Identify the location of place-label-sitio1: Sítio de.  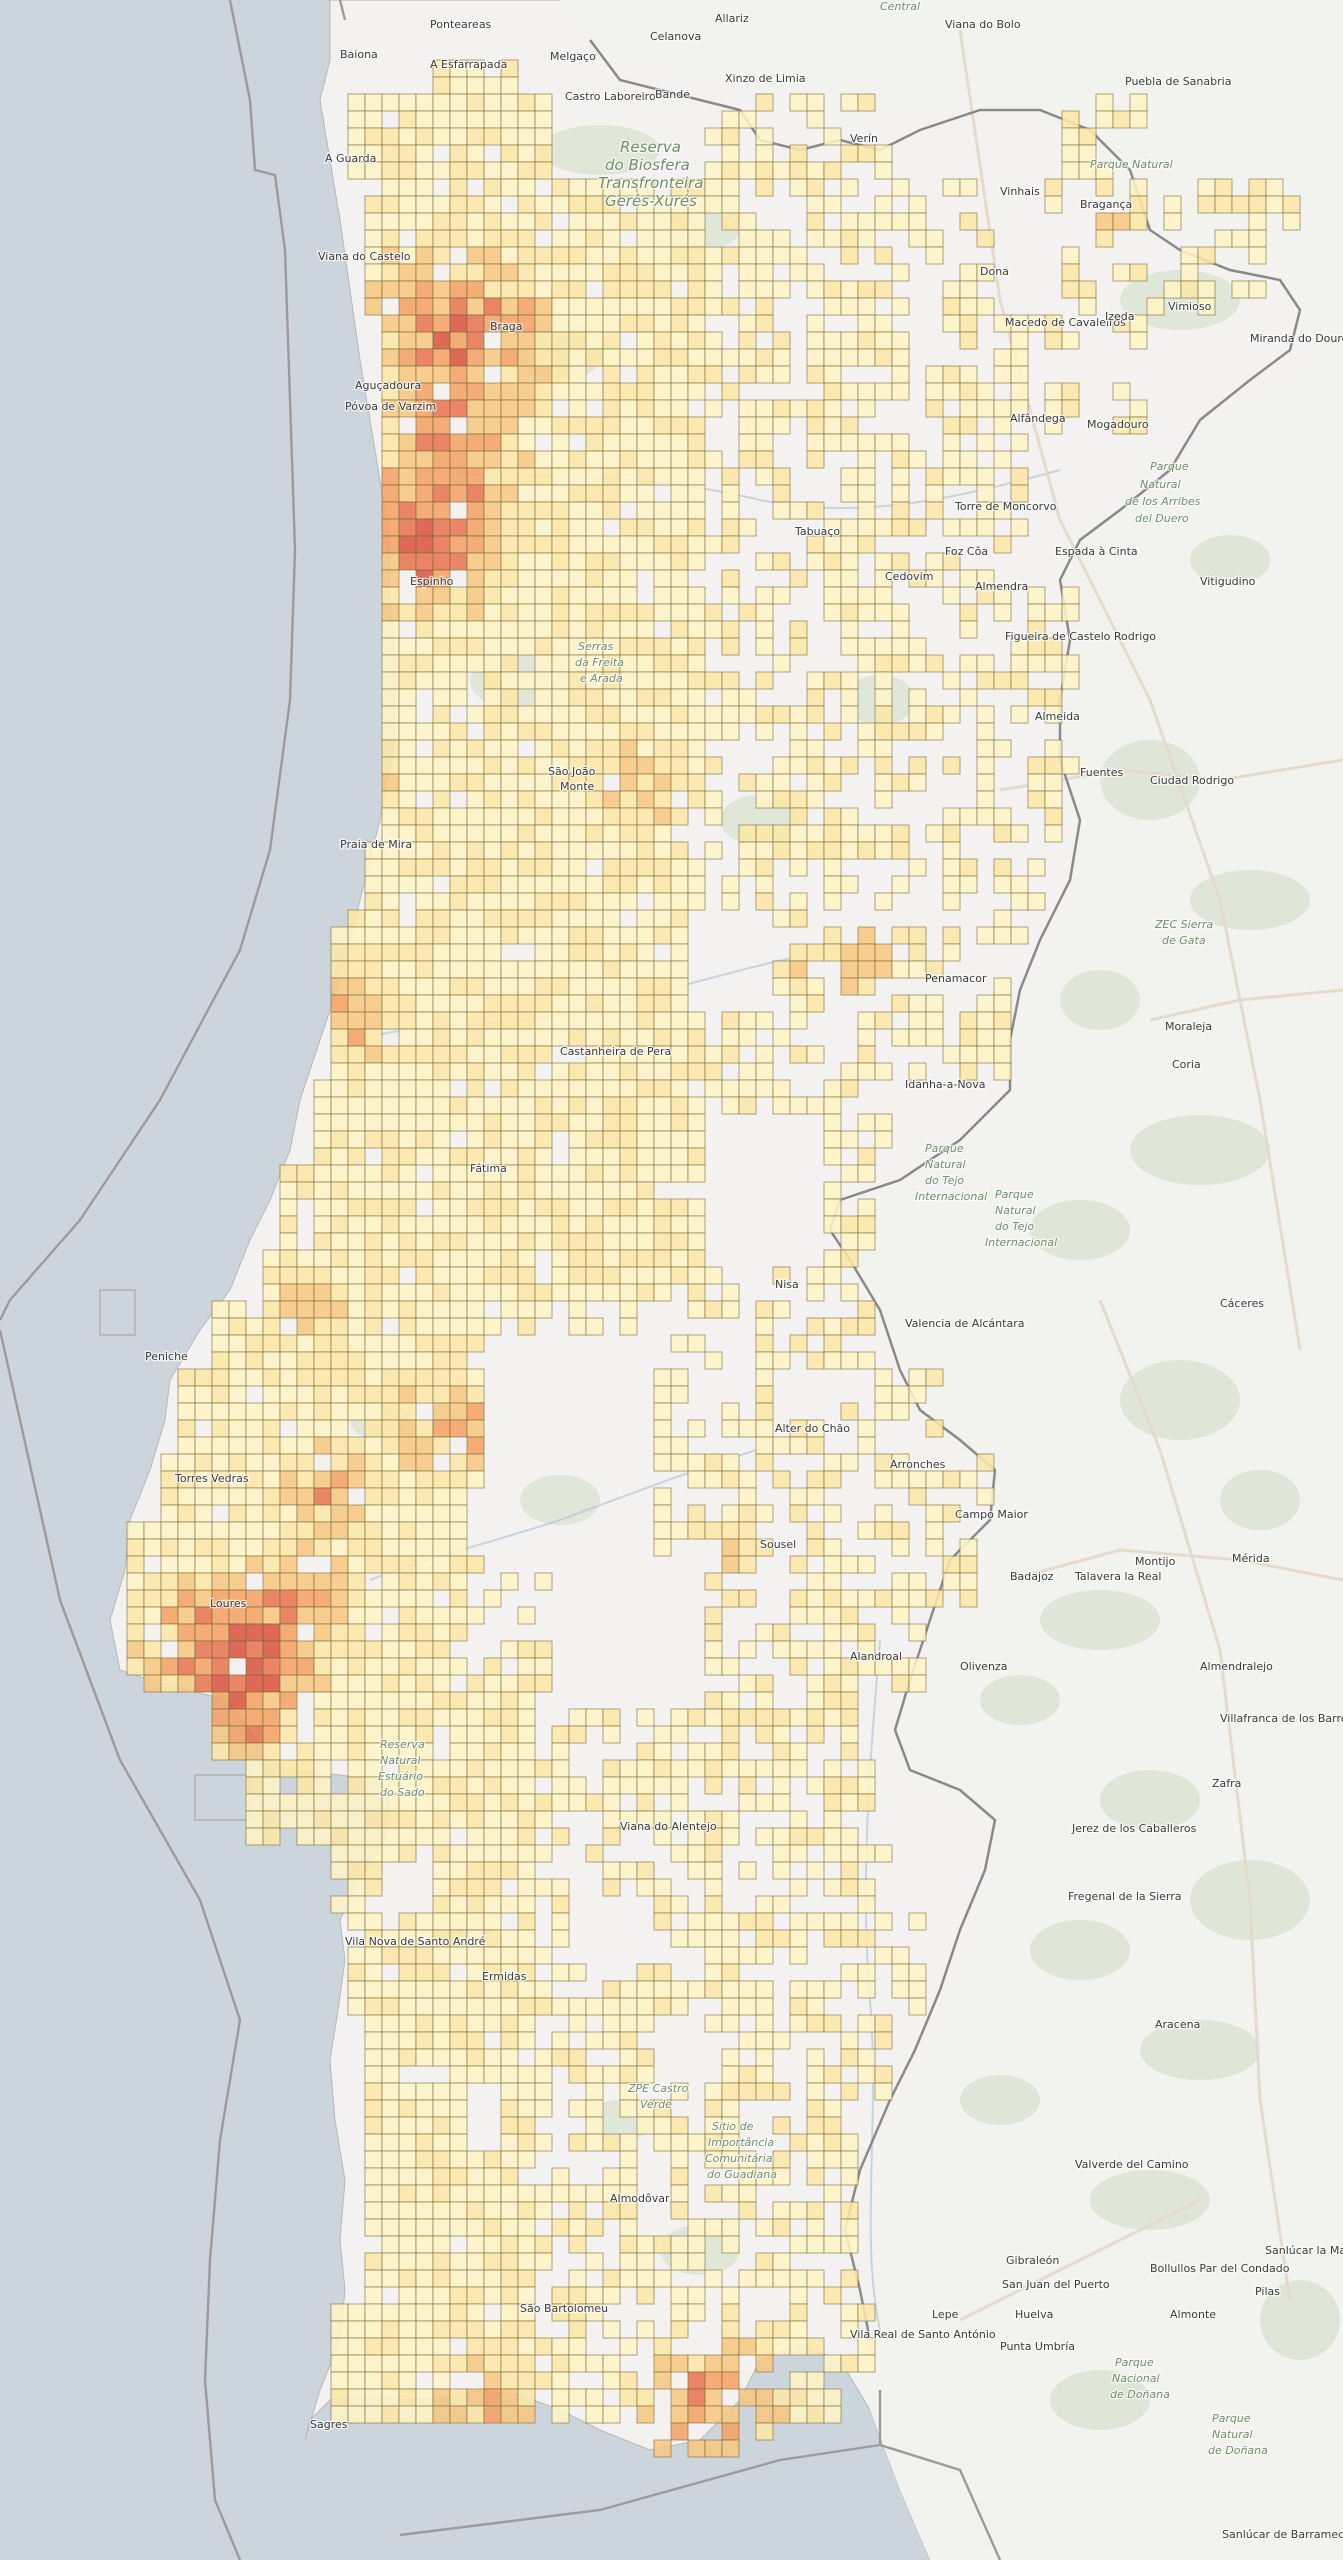
(733, 2126).